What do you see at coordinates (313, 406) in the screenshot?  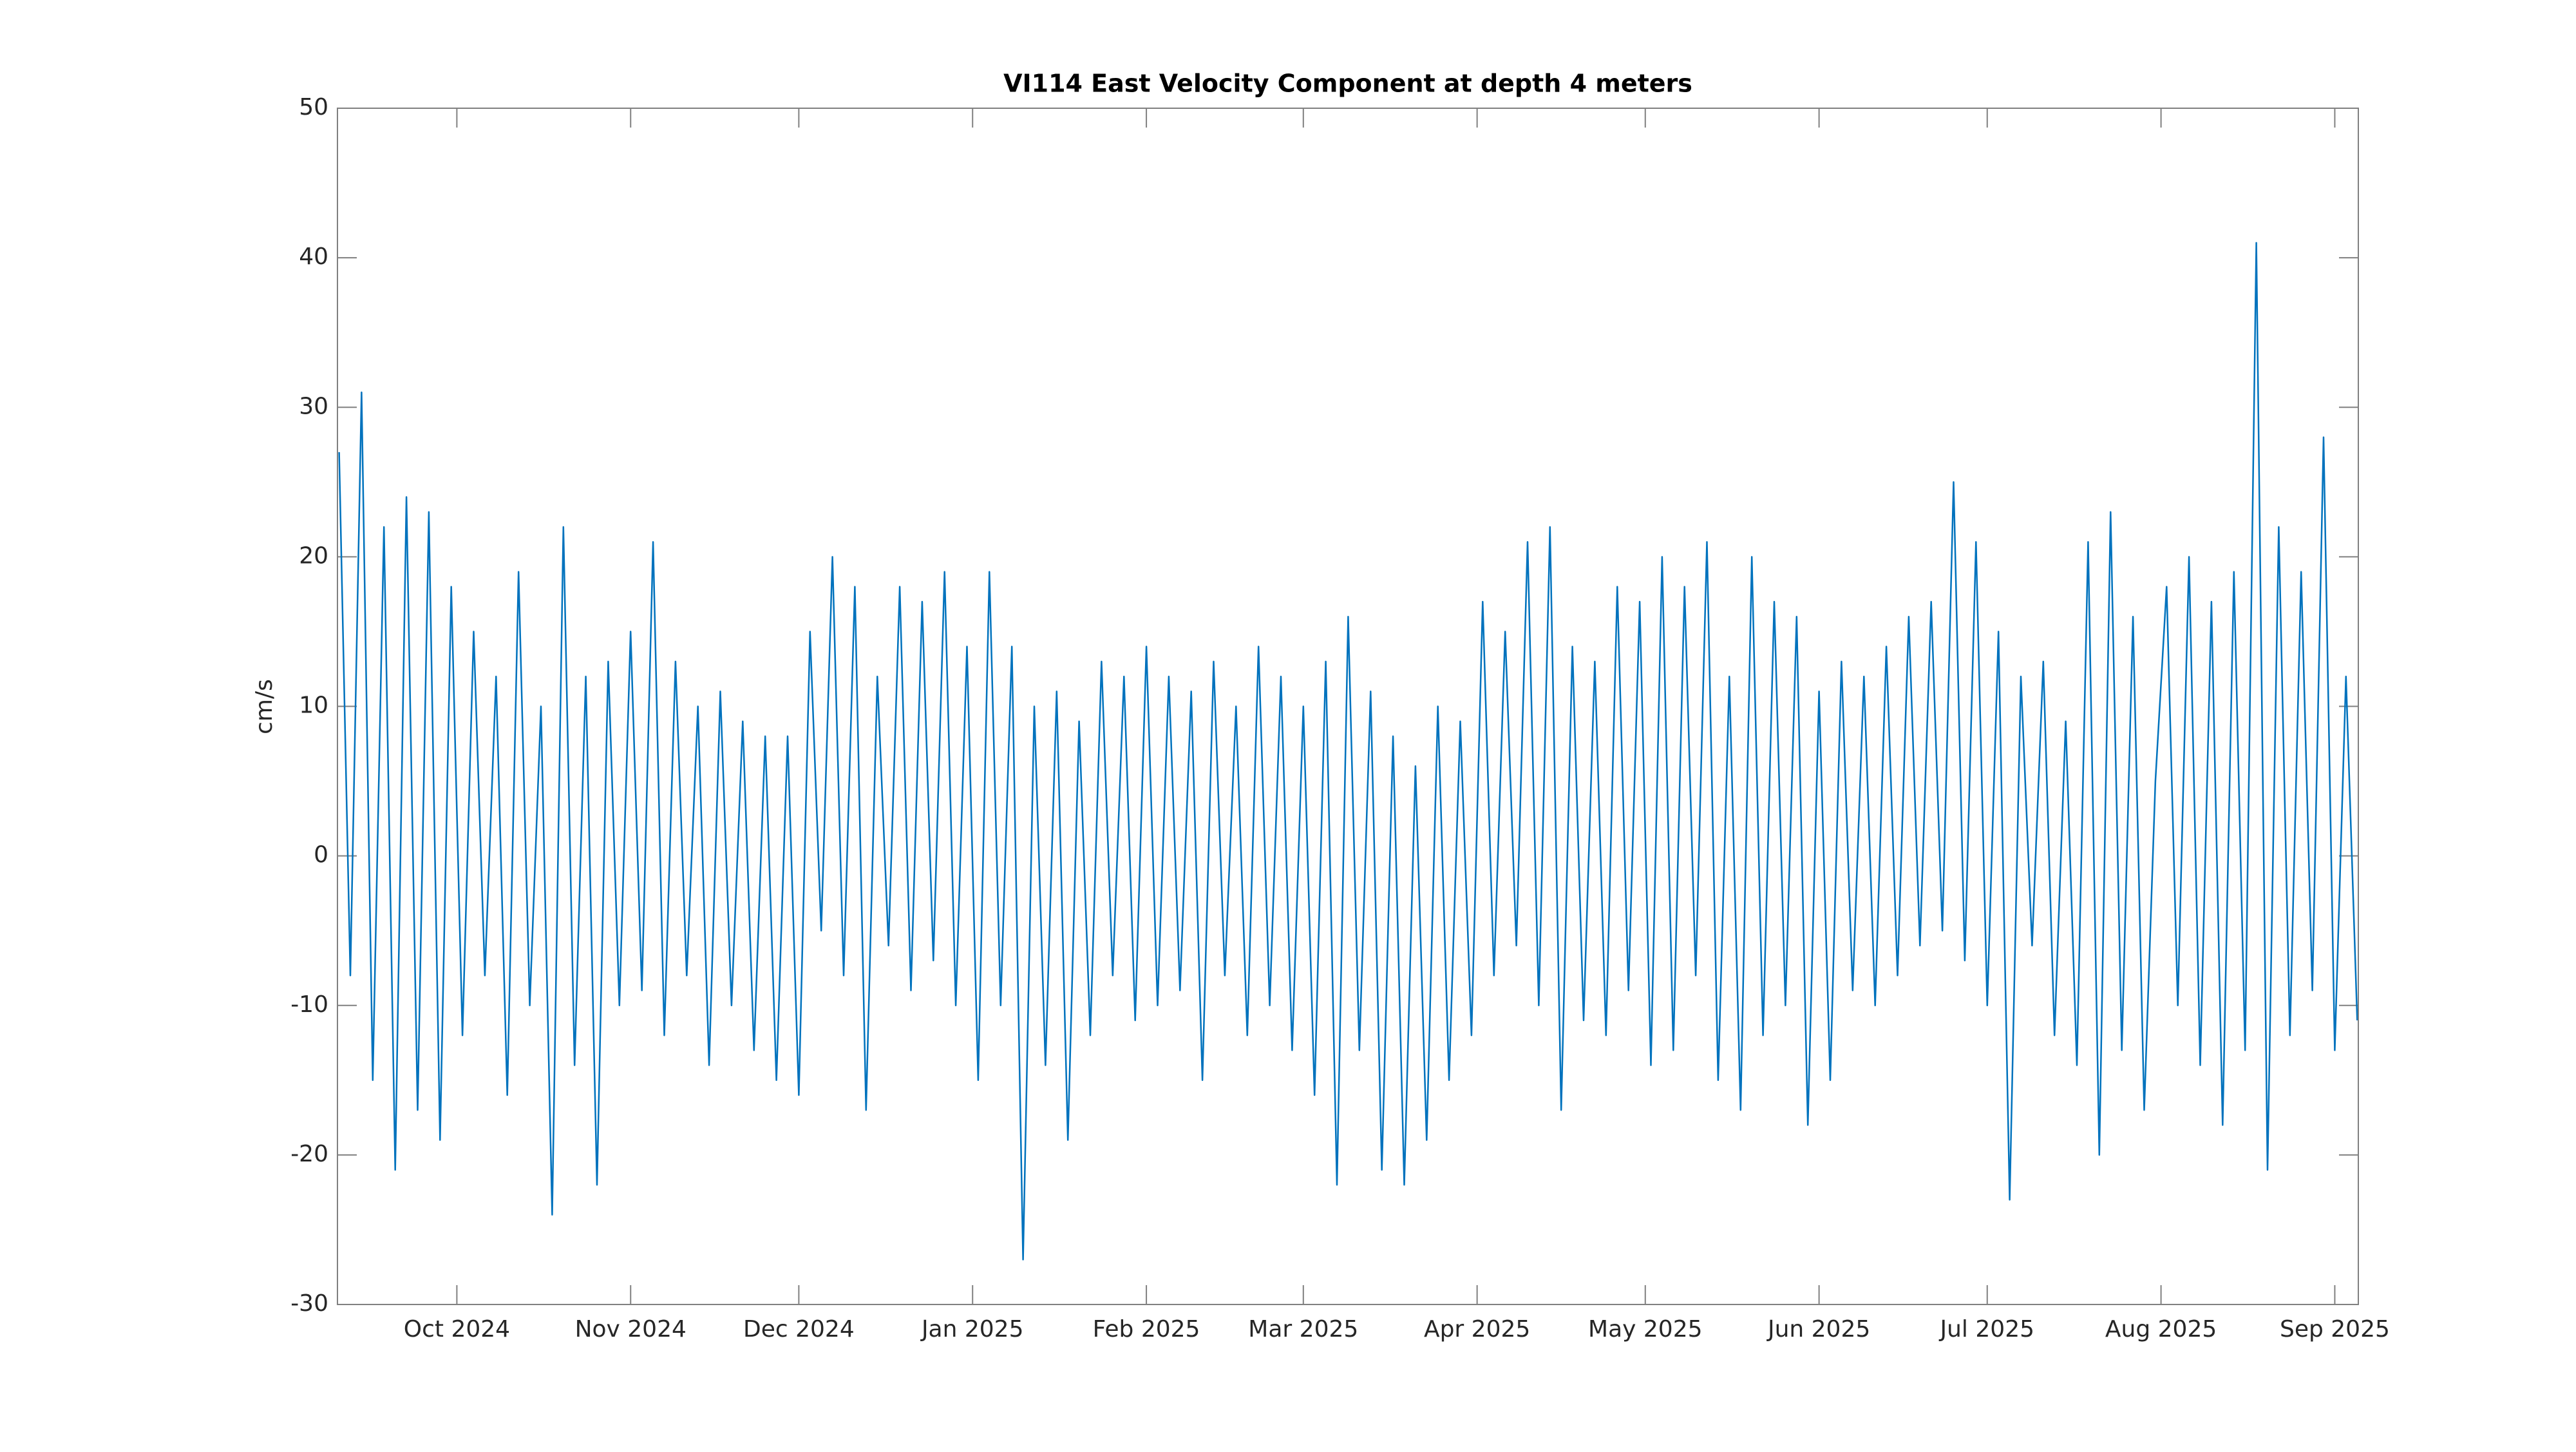 I see `y-tick-label: 30` at bounding box center [313, 406].